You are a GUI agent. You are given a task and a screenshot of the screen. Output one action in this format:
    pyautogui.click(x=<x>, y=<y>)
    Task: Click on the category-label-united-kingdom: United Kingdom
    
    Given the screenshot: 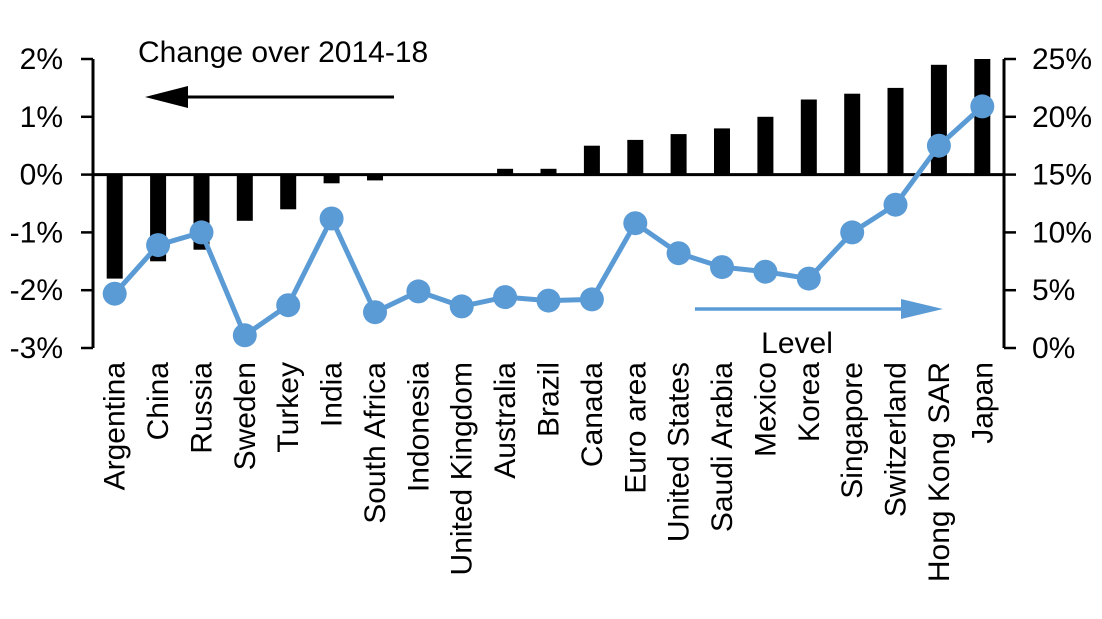 What is the action you would take?
    pyautogui.click(x=462, y=468)
    